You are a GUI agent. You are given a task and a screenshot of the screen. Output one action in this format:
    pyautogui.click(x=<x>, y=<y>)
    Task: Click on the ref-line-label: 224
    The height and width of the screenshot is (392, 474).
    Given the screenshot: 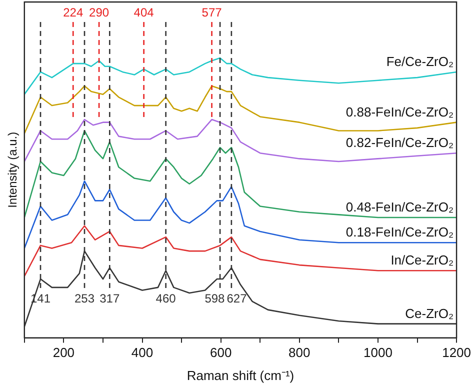 What is the action you would take?
    pyautogui.click(x=73, y=12)
    